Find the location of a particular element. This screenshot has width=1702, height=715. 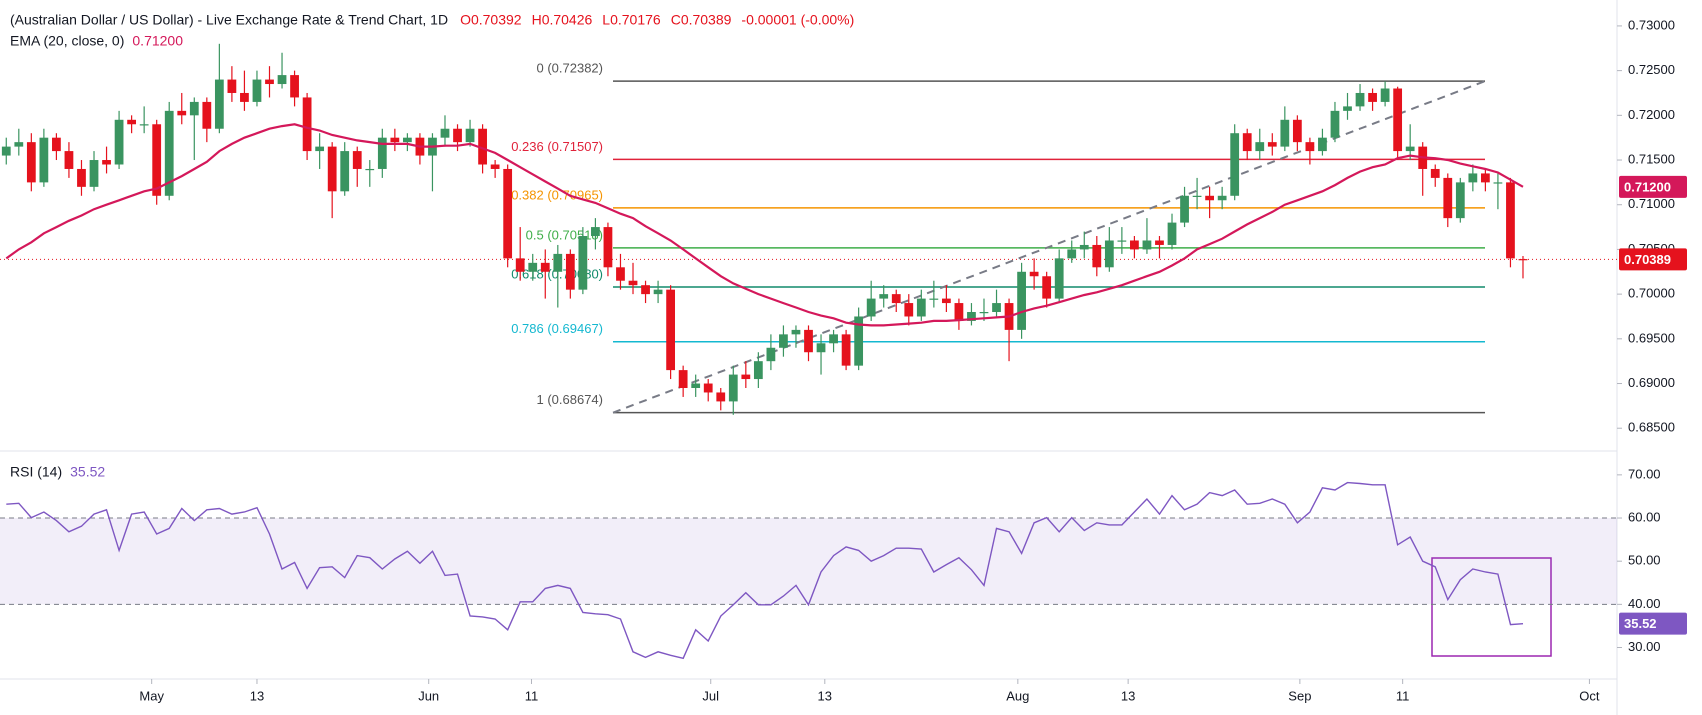

y-tick-label: 0.69500 is located at coordinates (1651, 337).